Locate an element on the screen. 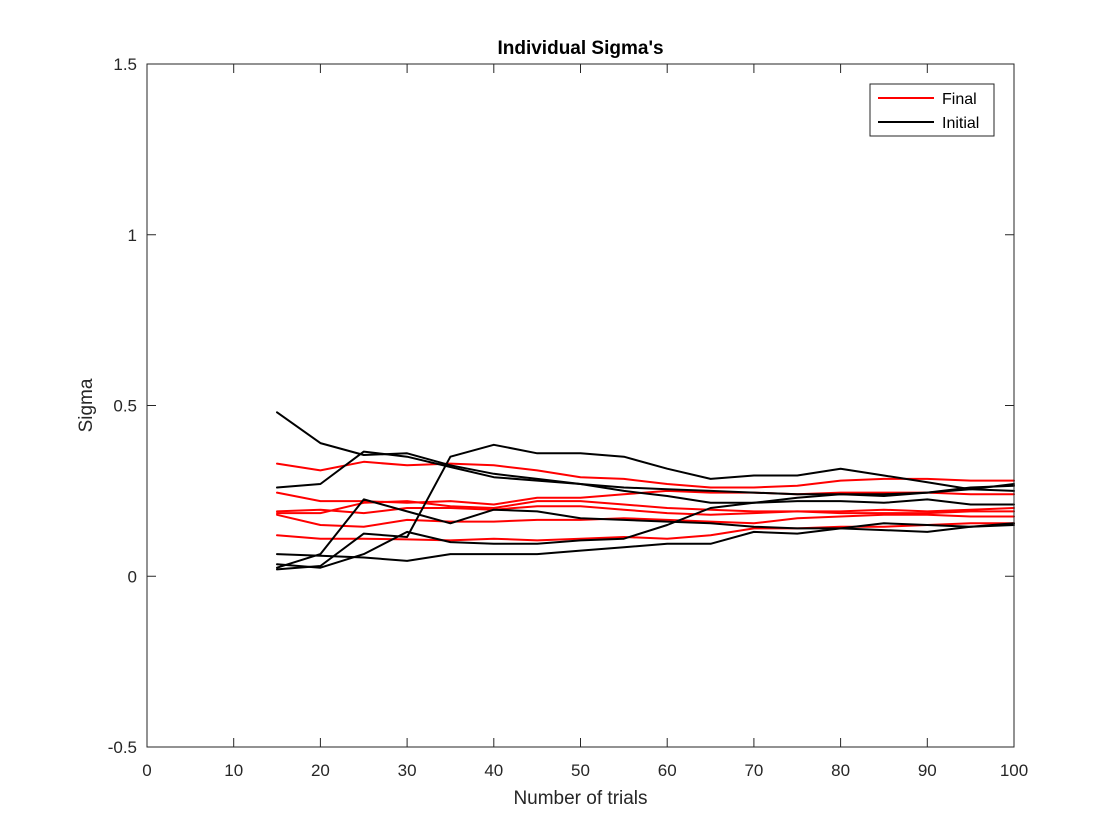  y-tick-label: 1.5 is located at coordinates (125, 64).